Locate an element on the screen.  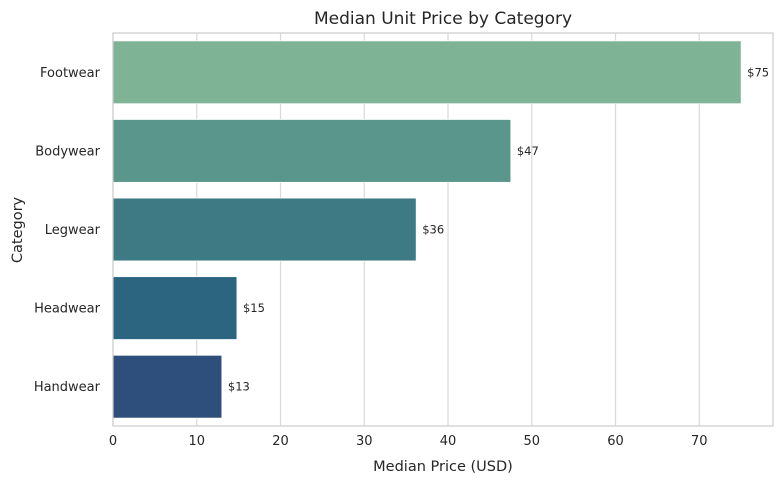
data-label-bodywear: $47 is located at coordinates (528, 151).